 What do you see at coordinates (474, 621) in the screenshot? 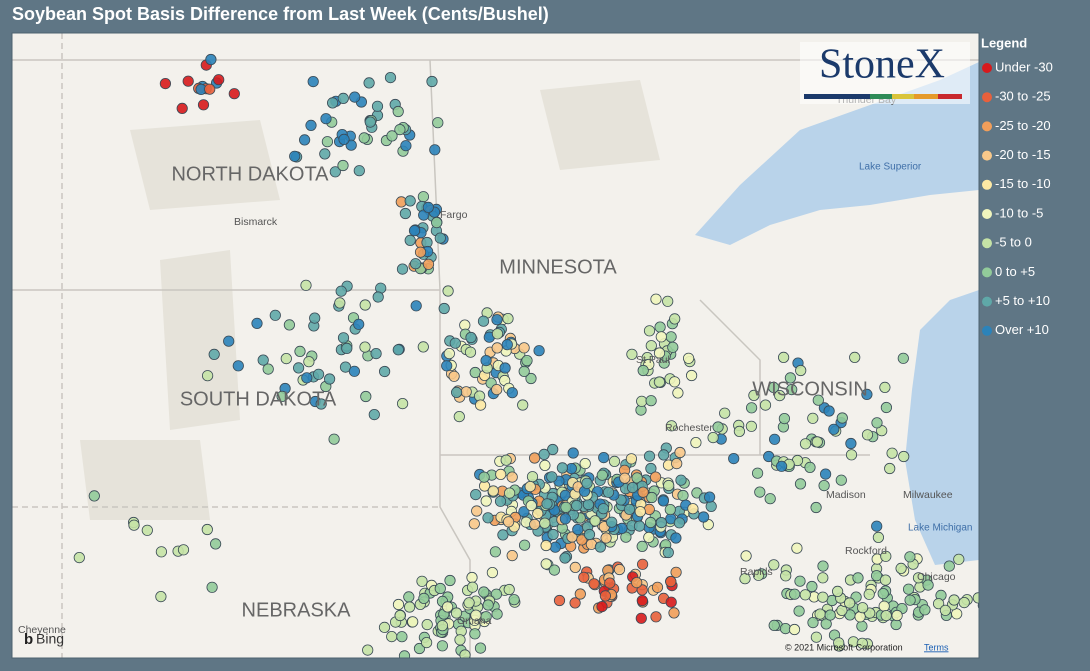
I see `place-label: Omaha` at bounding box center [474, 621].